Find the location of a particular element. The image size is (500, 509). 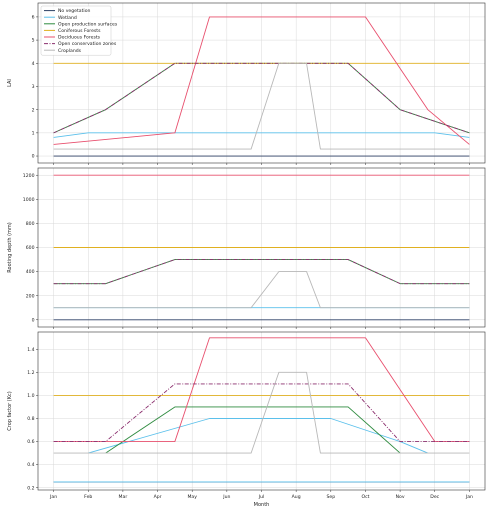

y-tick-label: 1000 is located at coordinates (29, 200).